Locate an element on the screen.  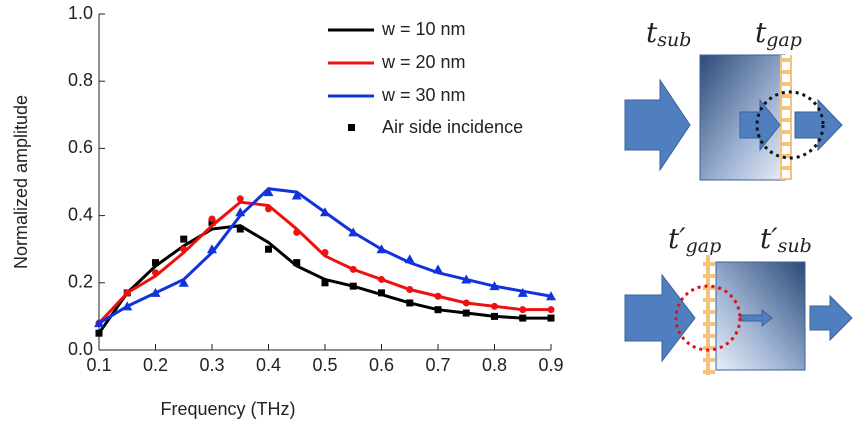
legend-label: Air side incidence is located at coordinates (452, 127).